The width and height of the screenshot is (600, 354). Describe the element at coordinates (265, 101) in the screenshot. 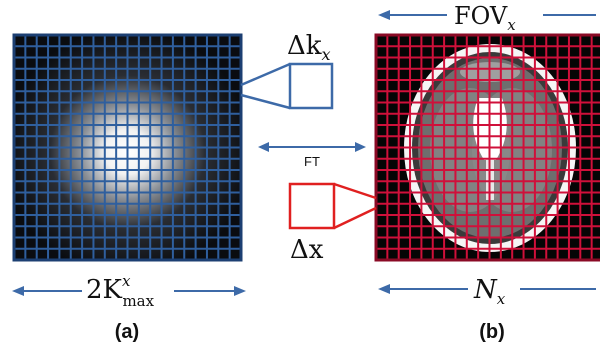

I see `zoom-line-bottom` at that location.